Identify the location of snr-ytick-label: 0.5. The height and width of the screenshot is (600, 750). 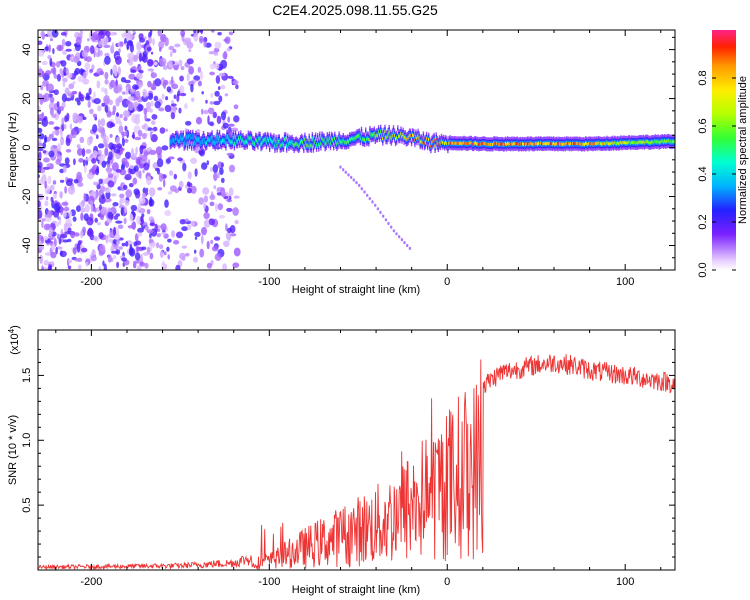
(27, 504).